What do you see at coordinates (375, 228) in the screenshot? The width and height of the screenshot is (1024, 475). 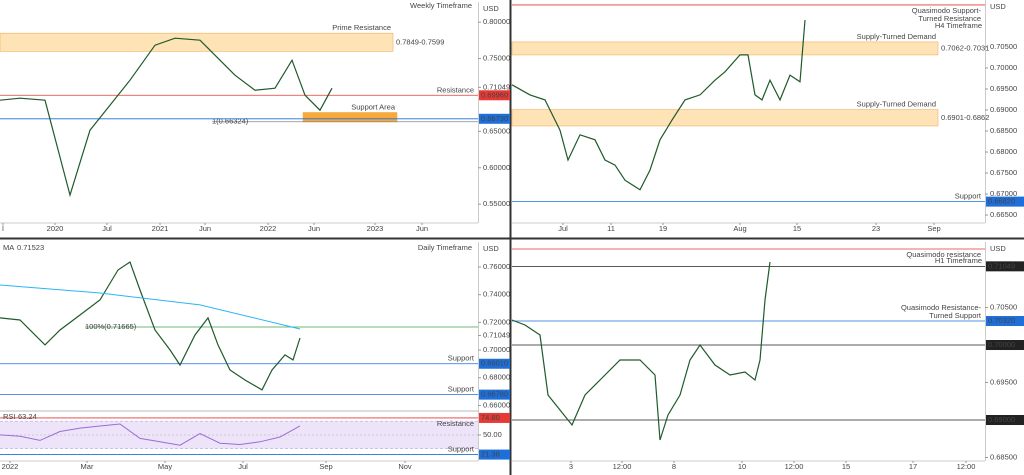 I see `x-tick-label: 2023` at bounding box center [375, 228].